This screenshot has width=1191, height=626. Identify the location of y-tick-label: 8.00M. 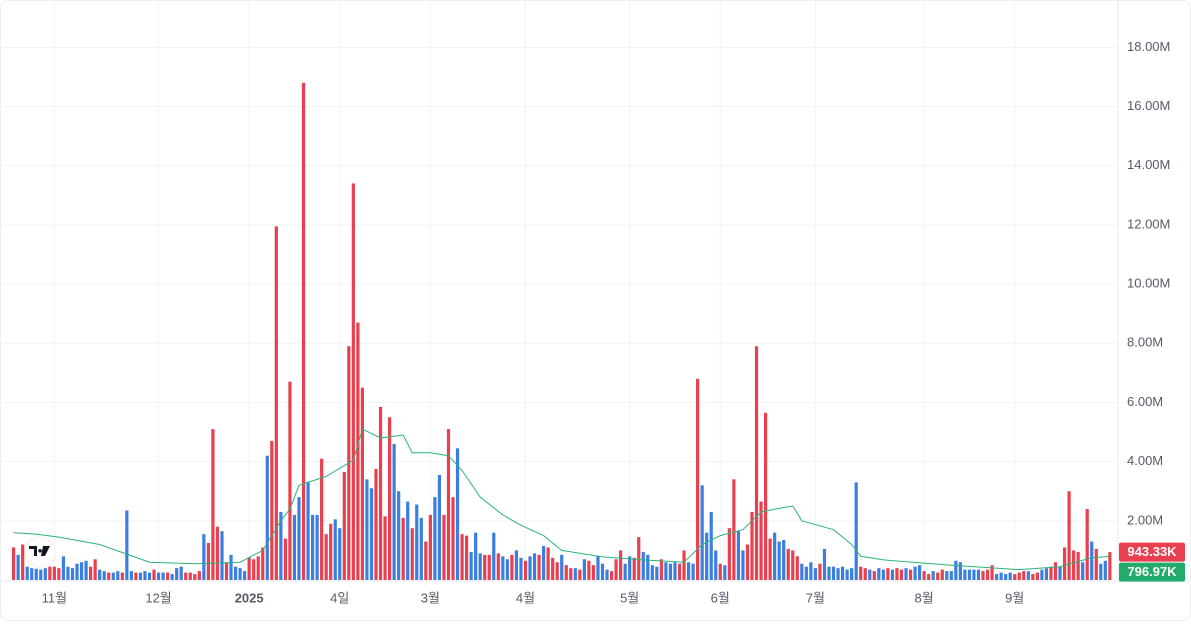
(1145, 342).